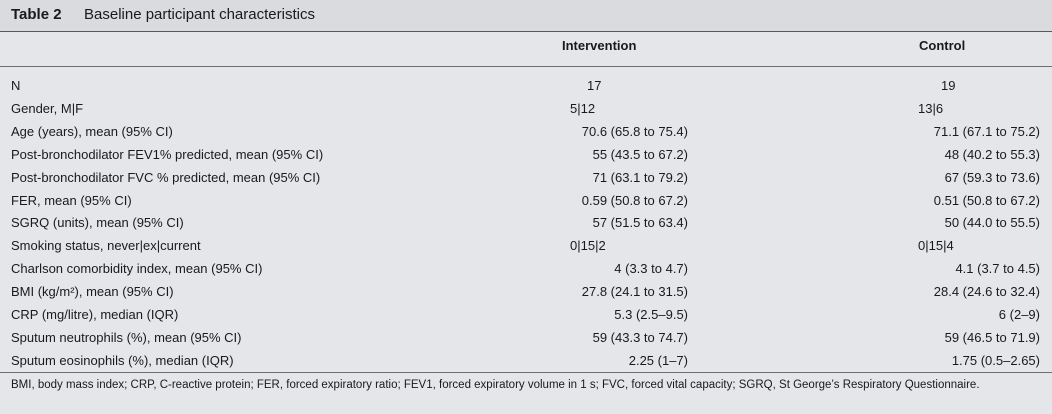  I want to click on row-label: Sputum neutrophils (%), mean (95% CI), so click(126, 337).